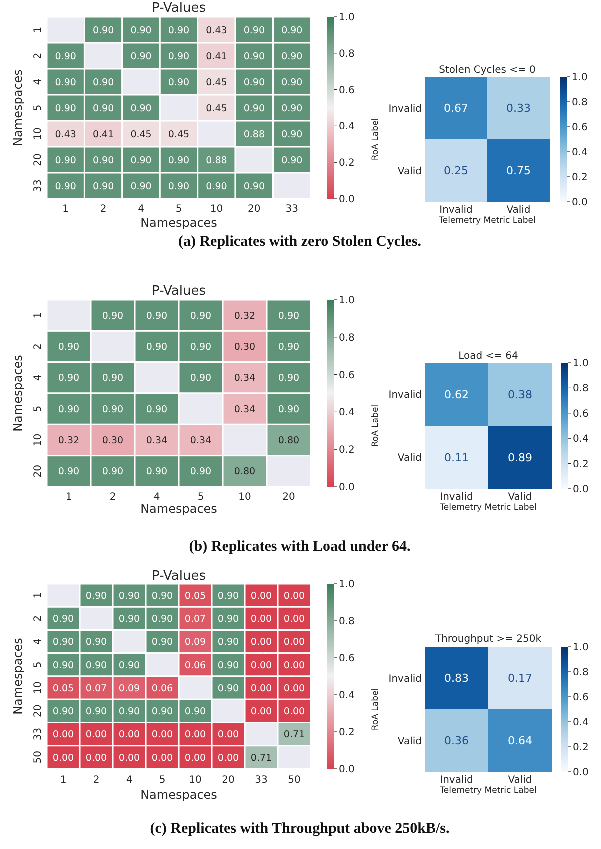 This screenshot has width=601, height=849. Describe the element at coordinates (129, 688) in the screenshot. I see `data-label: 0.09` at that location.